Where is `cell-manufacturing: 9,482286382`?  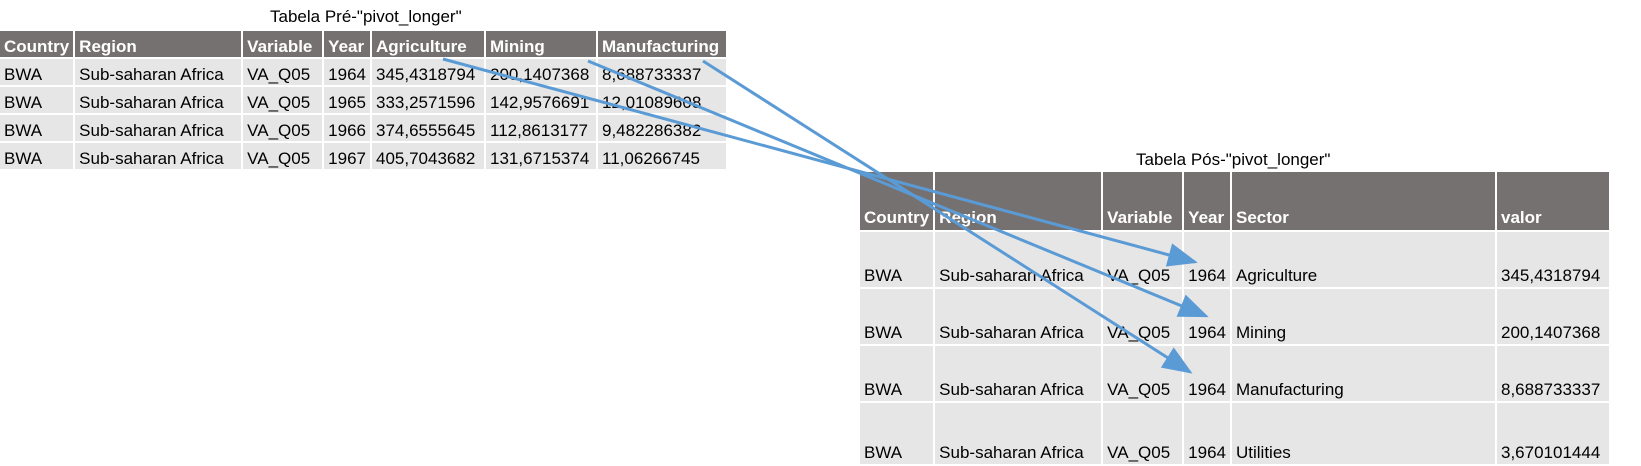
cell-manufacturing: 9,482286382 is located at coordinates (662, 128).